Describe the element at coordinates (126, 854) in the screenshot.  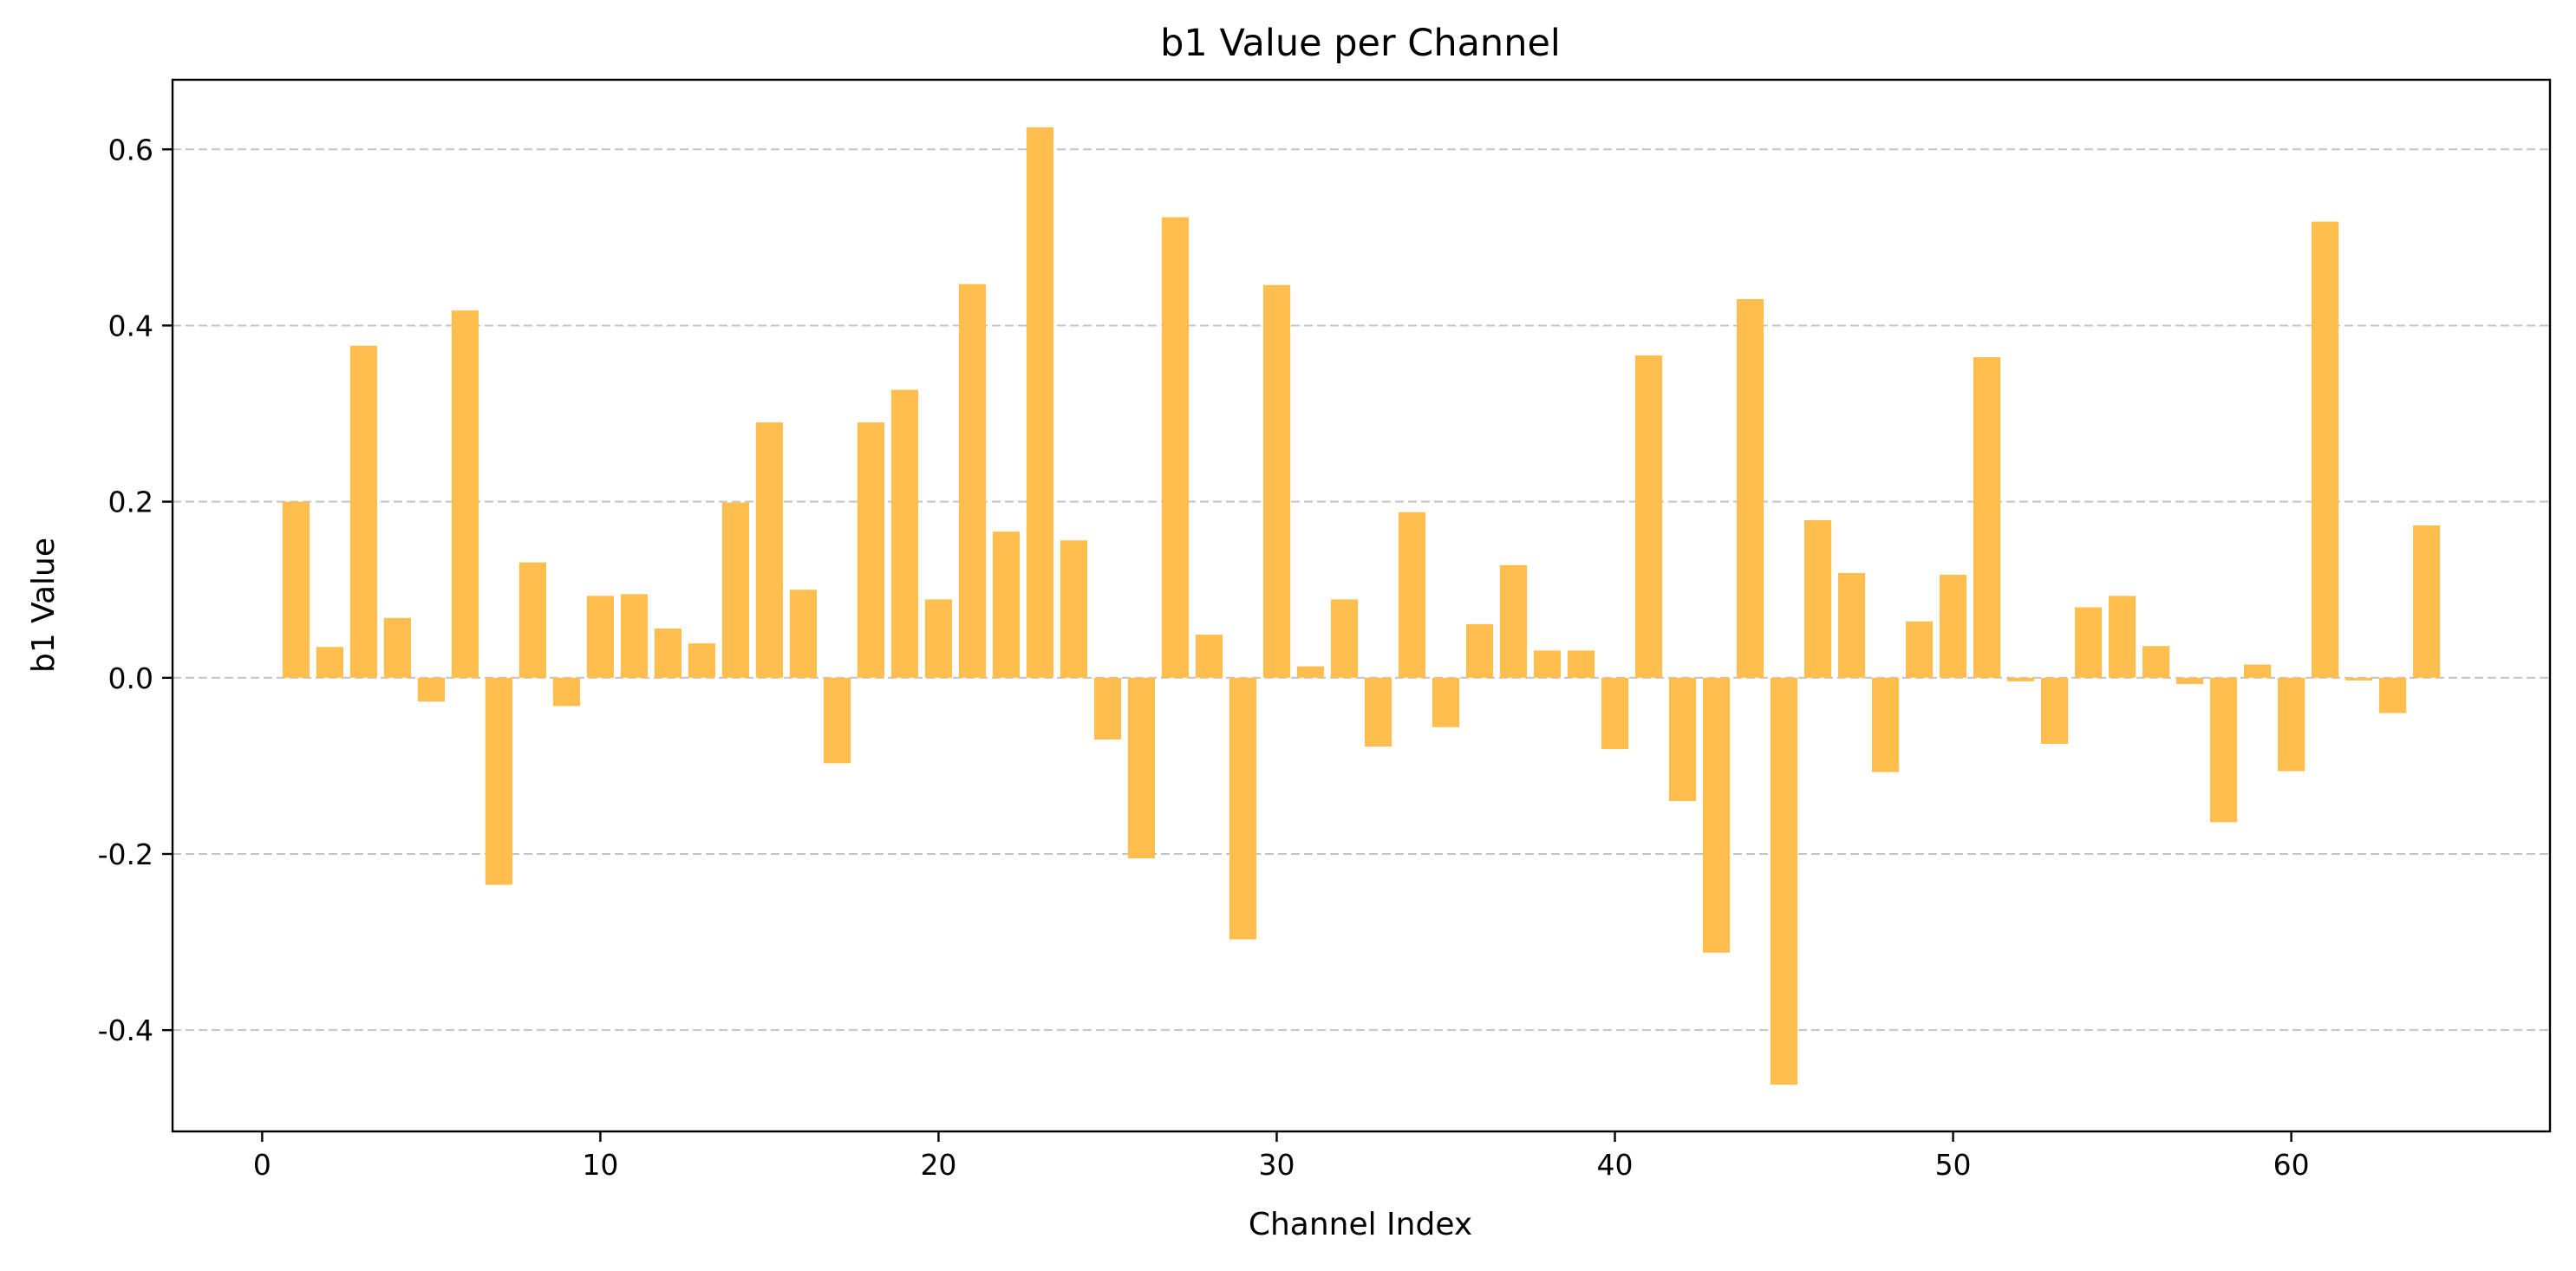
I see `y-tick-label: -0.2` at that location.